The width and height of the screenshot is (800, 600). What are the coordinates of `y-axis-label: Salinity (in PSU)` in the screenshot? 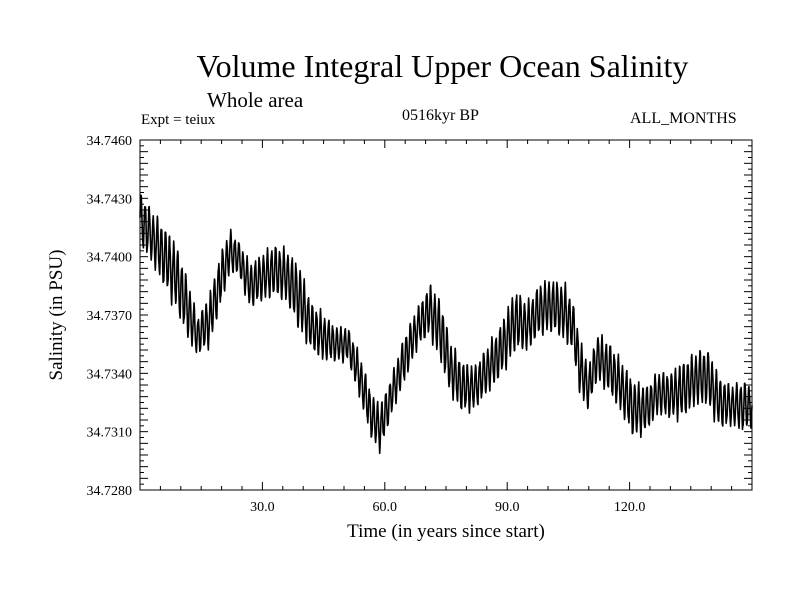 It's located at (56, 315).